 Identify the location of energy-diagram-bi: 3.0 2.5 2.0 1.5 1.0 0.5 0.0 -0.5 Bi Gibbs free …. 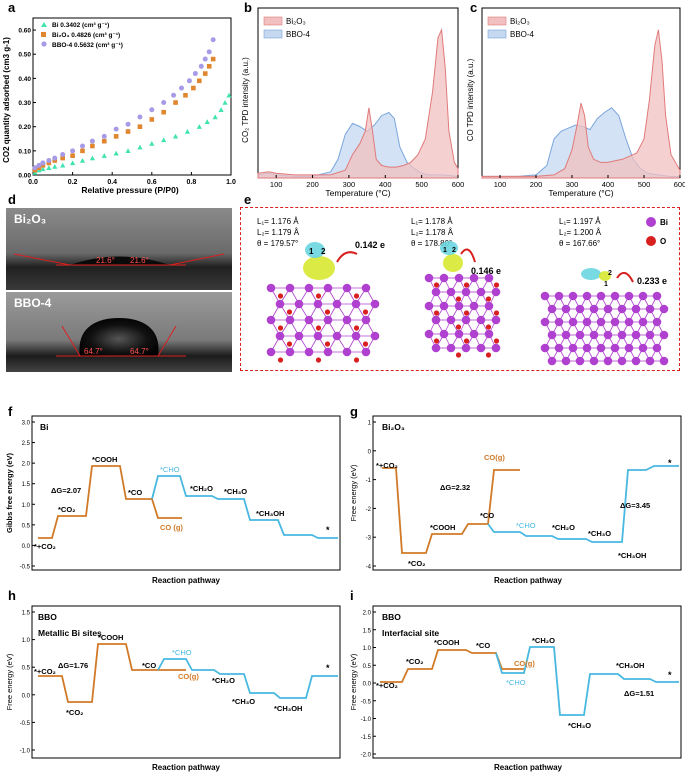
(173, 500).